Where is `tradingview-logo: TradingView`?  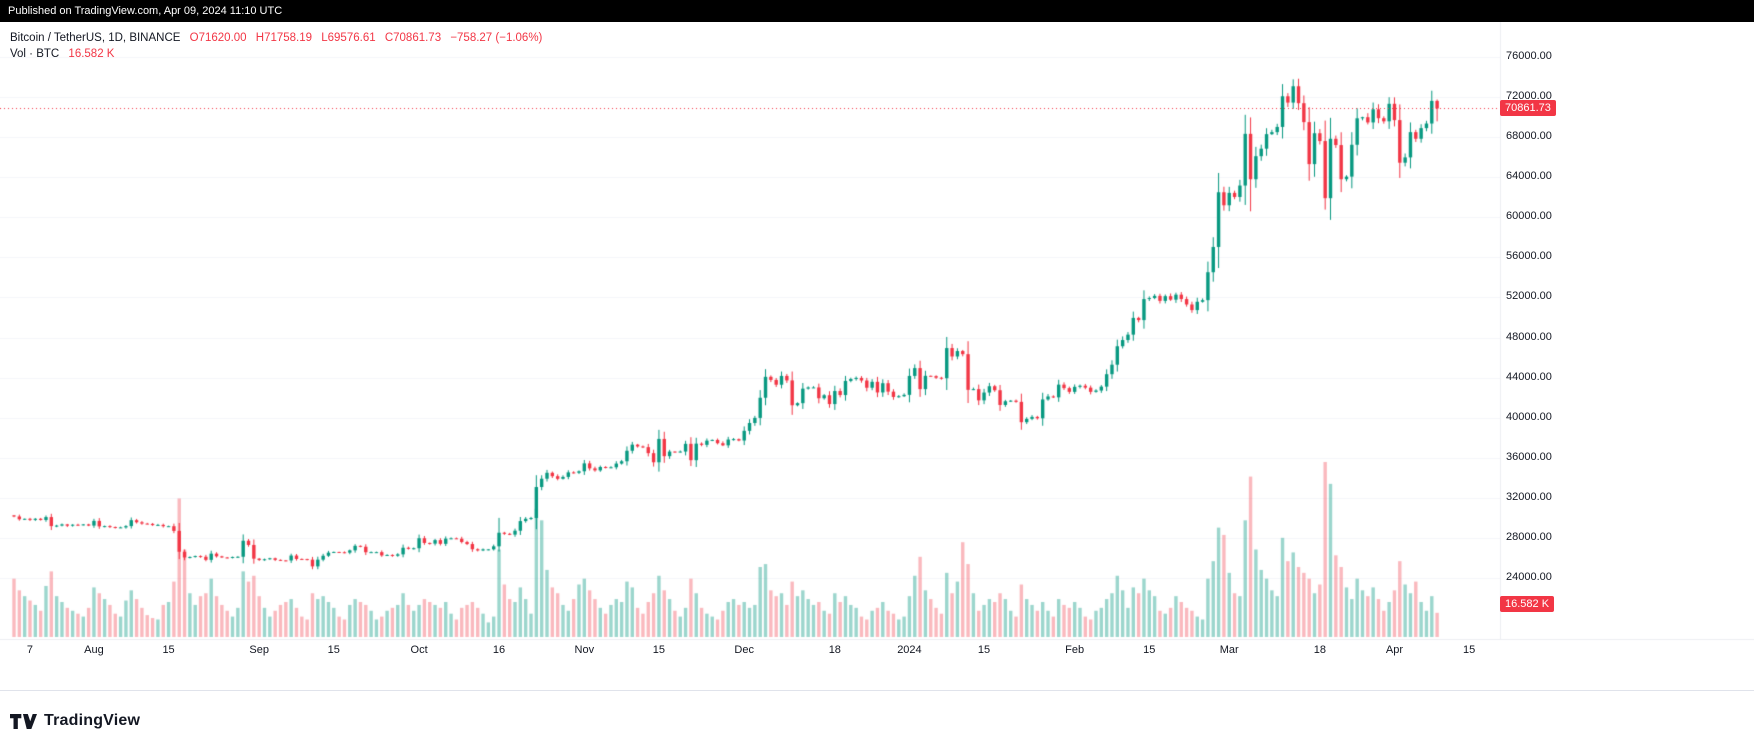
tradingview-logo: TradingView is located at coordinates (75, 721).